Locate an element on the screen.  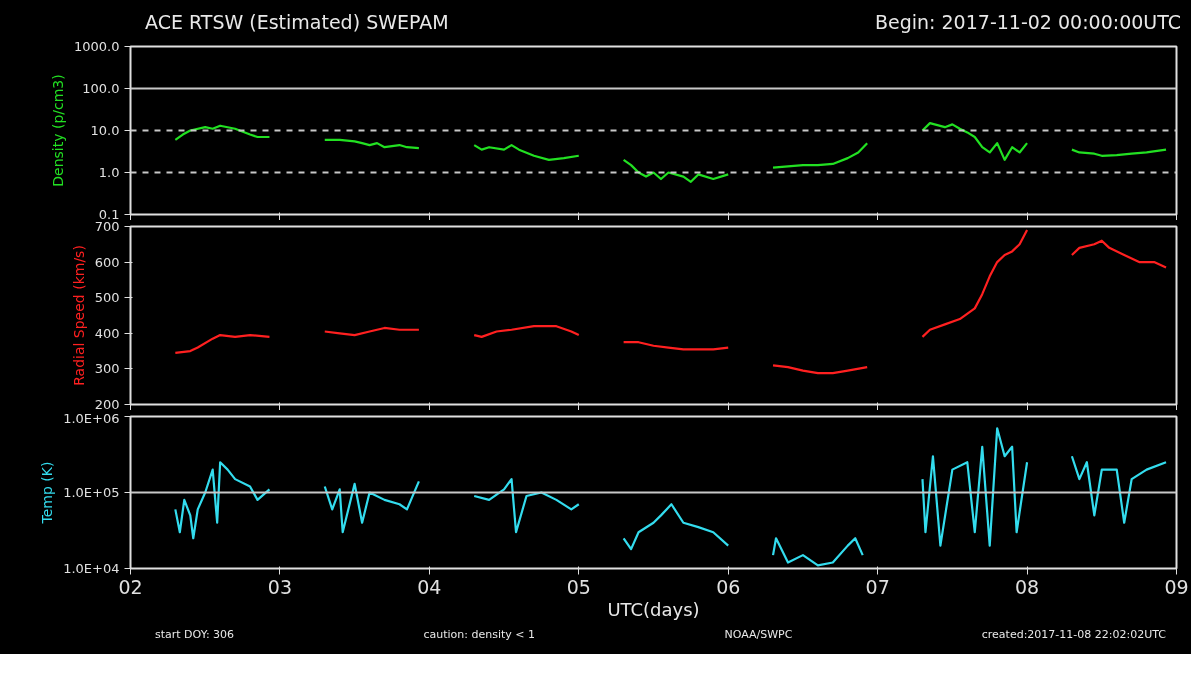
text: caution: density < 1 is located at coordinates (479, 635).